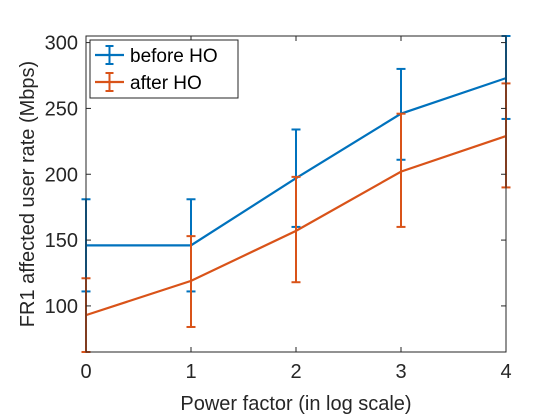 This screenshot has height=420, width=560. I want to click on legend-box, so click(164, 69).